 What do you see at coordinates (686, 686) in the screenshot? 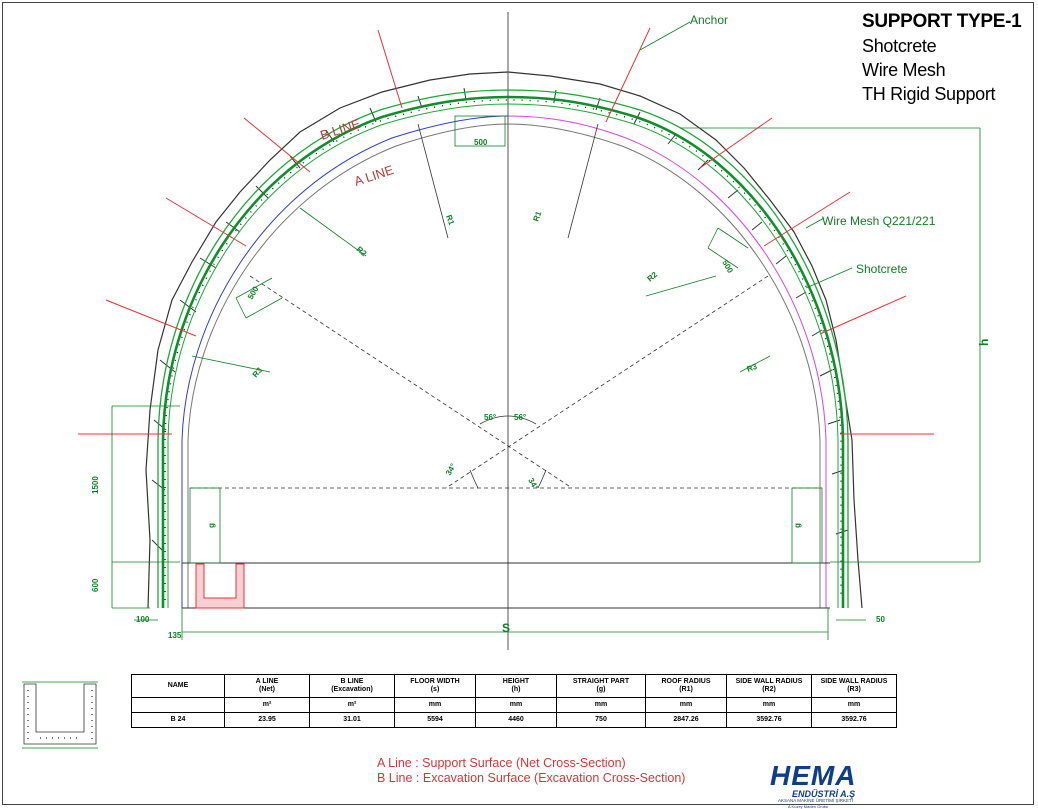
I see `th-roof-radius: ROOF RADIUS (R1)` at bounding box center [686, 686].